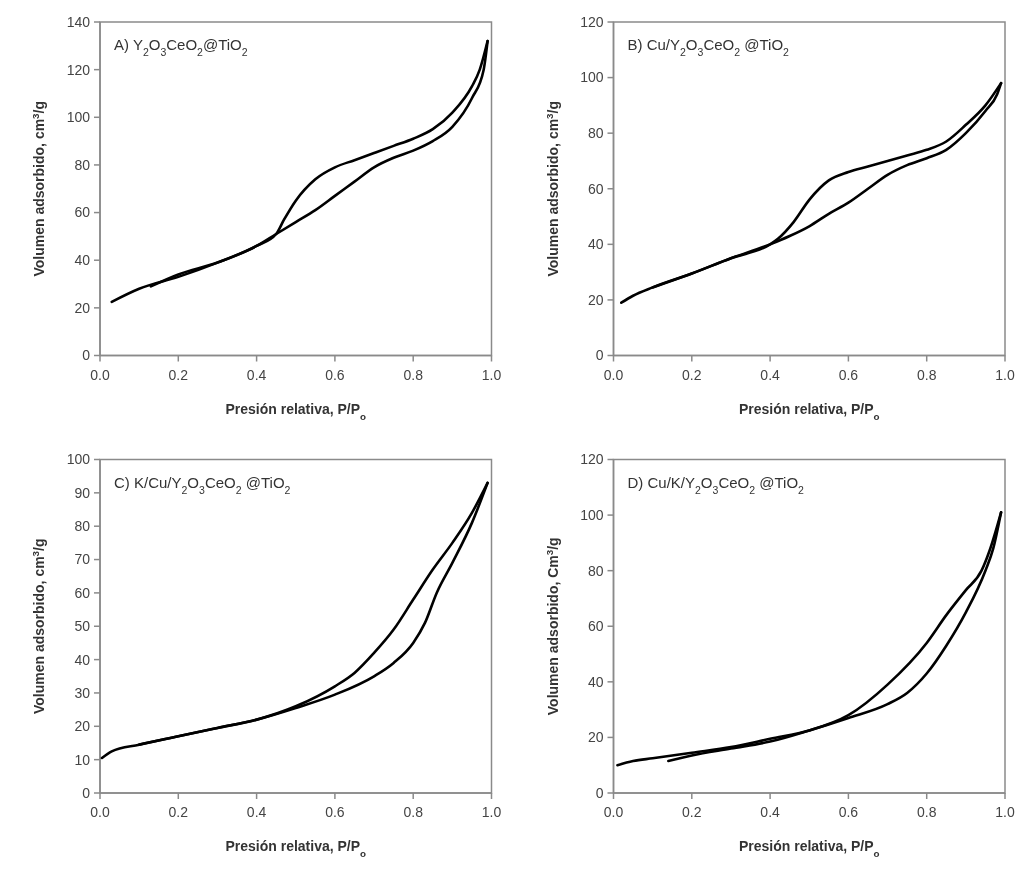  What do you see at coordinates (82, 759) in the screenshot?
I see `y-tick-label: 10` at bounding box center [82, 759].